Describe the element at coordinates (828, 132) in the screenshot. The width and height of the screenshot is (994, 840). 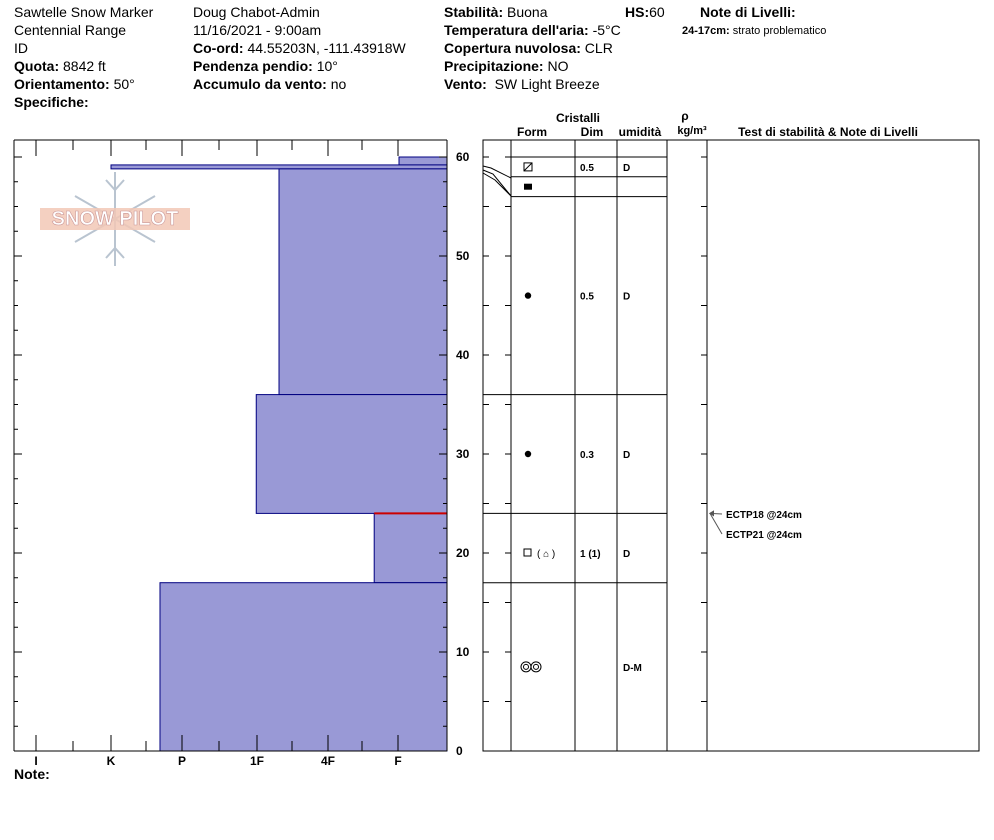
I see `tests-header: Test di stabilità & Note di Livelli` at that location.